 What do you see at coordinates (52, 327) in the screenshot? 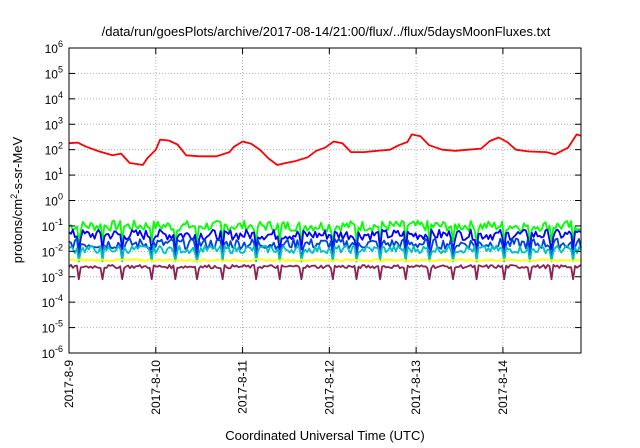
I see `y-tick-label: 10⁻⁵` at bounding box center [52, 327].